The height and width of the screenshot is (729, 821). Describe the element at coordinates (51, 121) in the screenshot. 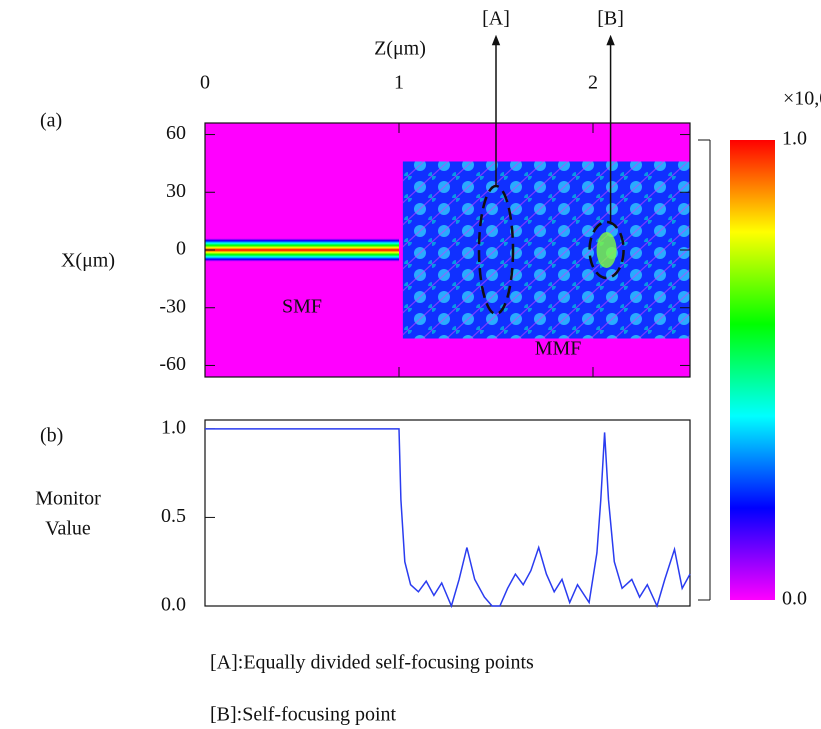

I see `panel-label: (a)` at that location.